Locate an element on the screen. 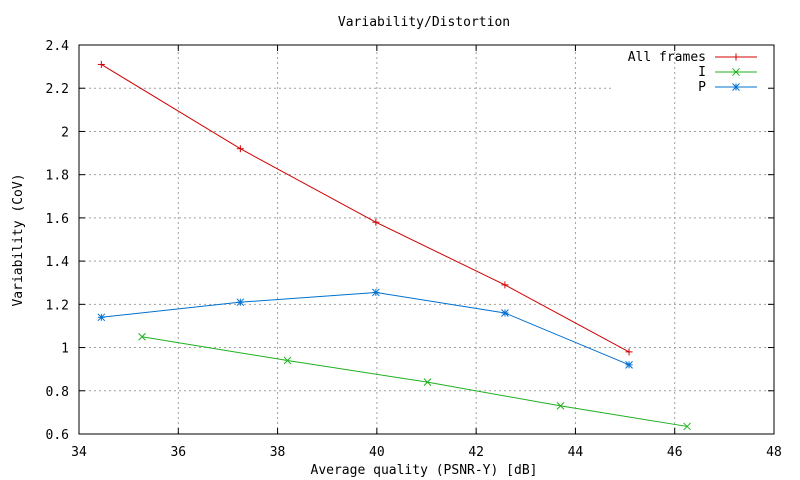 The height and width of the screenshot is (480, 800). series-line-p is located at coordinates (365, 328).